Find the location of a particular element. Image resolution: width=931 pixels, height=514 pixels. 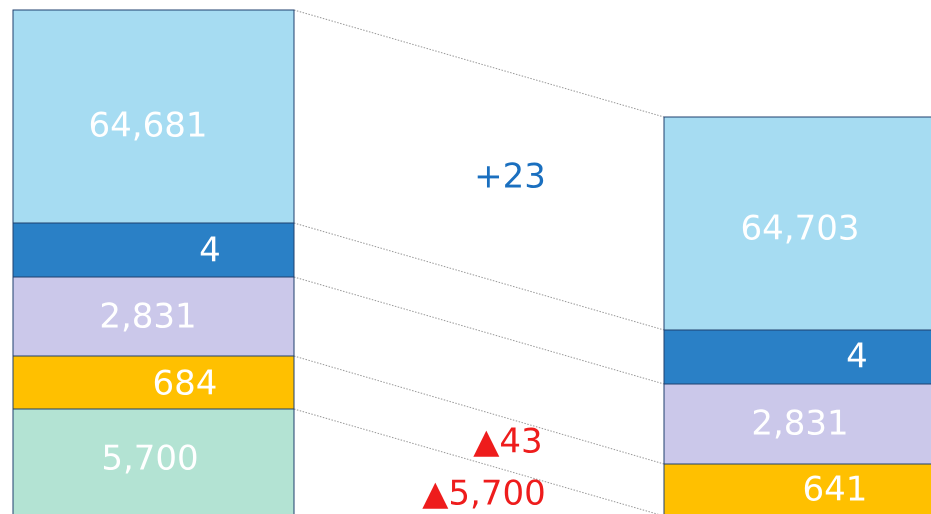

difference-label: ▲43 is located at coordinates (507, 442).